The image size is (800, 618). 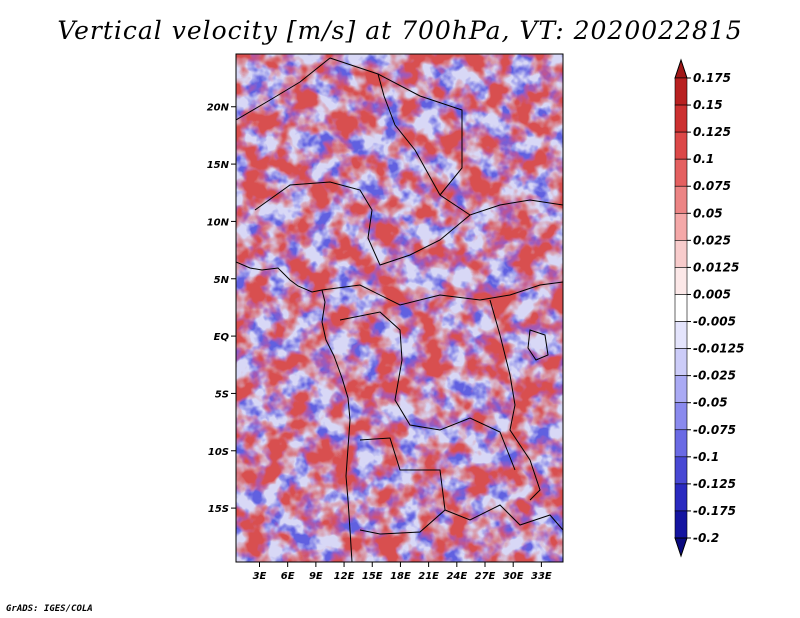 What do you see at coordinates (218, 165) in the screenshot?
I see `y-tick-label: 15N` at bounding box center [218, 165].